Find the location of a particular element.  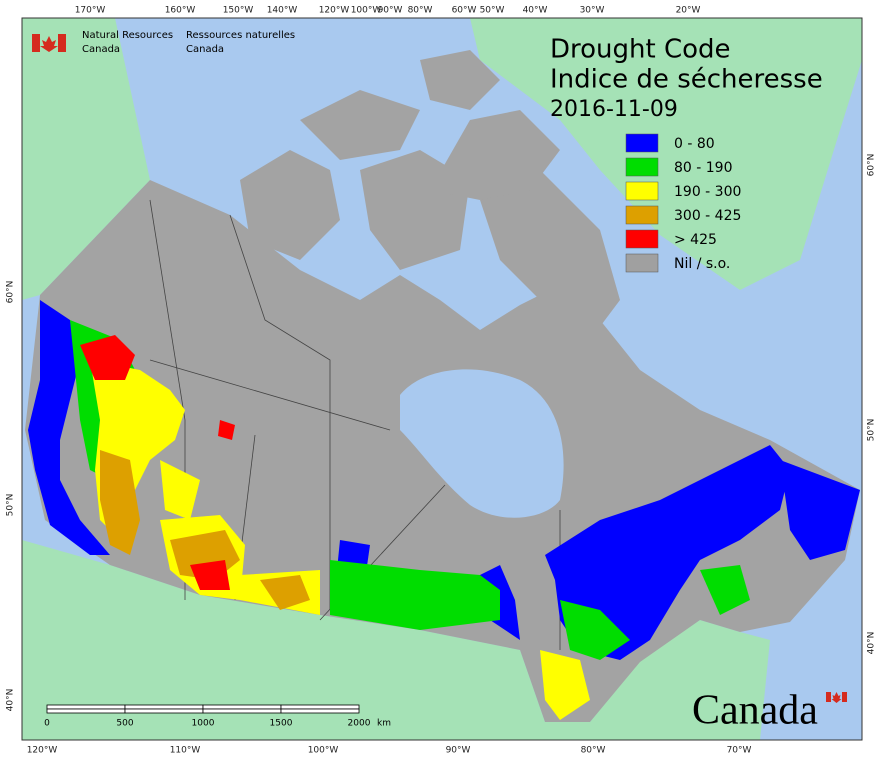

scale-label: 2000 is located at coordinates (359, 724).